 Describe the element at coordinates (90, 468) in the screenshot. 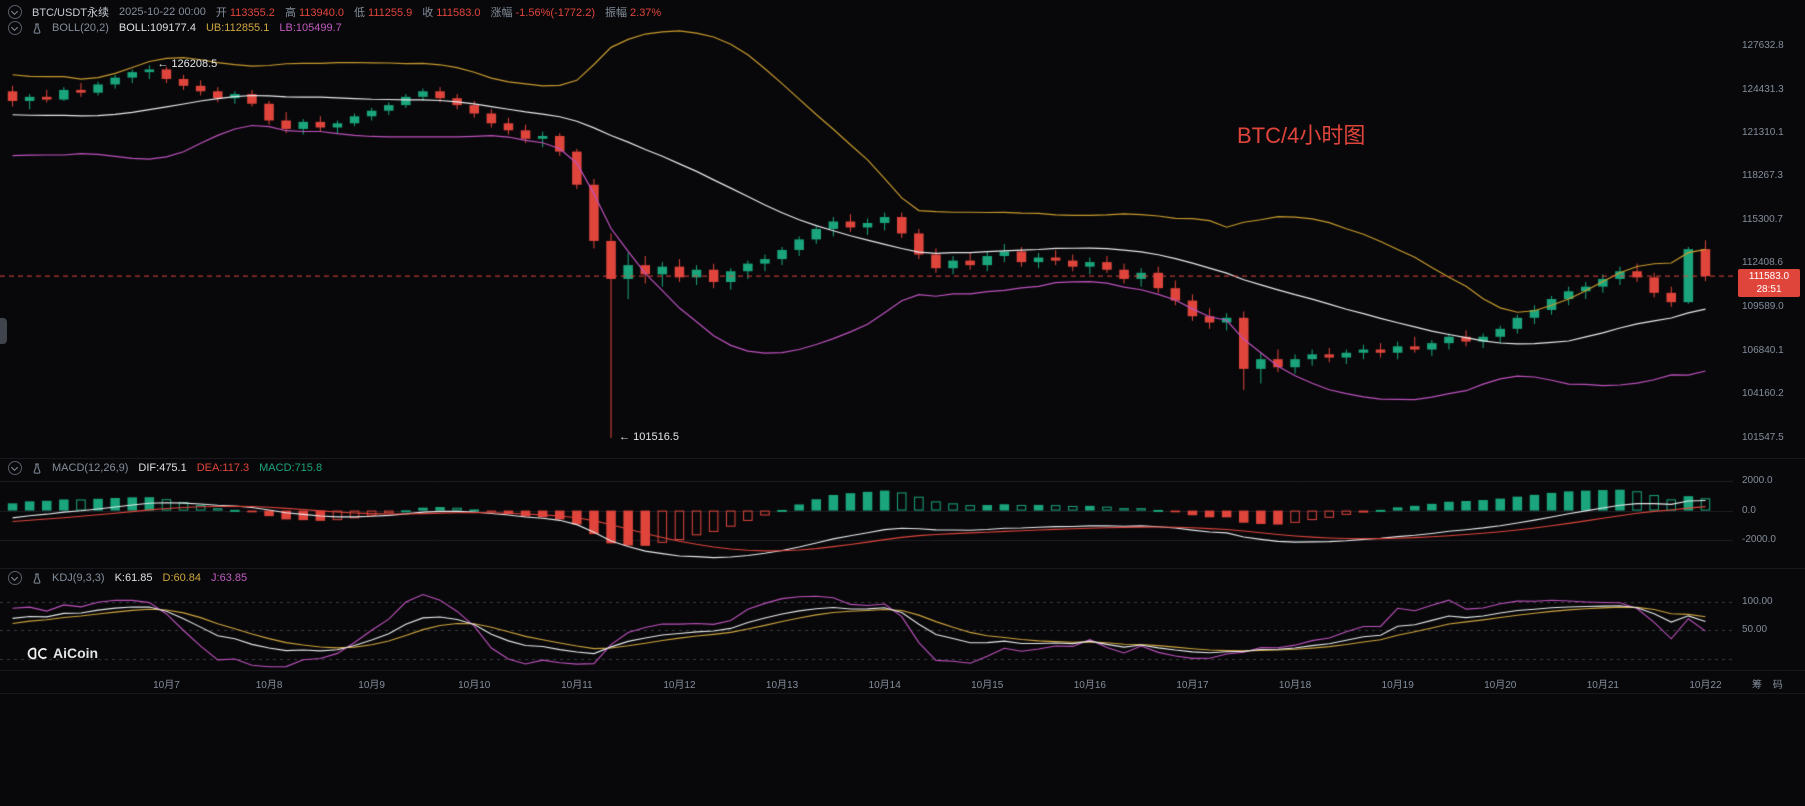

I see `macd-name: MACD(12,26,9)` at that location.